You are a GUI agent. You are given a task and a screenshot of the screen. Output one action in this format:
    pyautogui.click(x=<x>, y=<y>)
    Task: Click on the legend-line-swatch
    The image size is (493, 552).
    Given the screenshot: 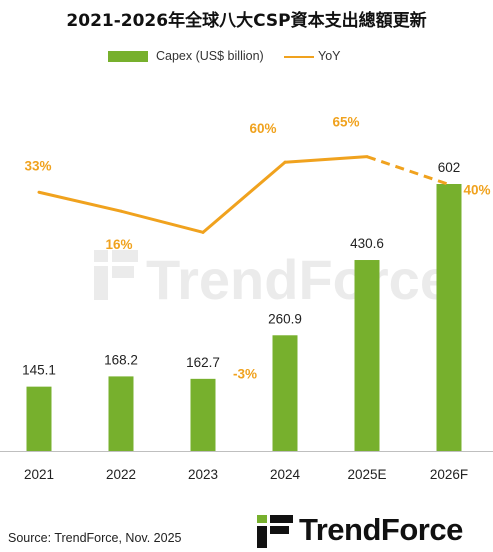 What is the action you would take?
    pyautogui.click(x=299, y=57)
    